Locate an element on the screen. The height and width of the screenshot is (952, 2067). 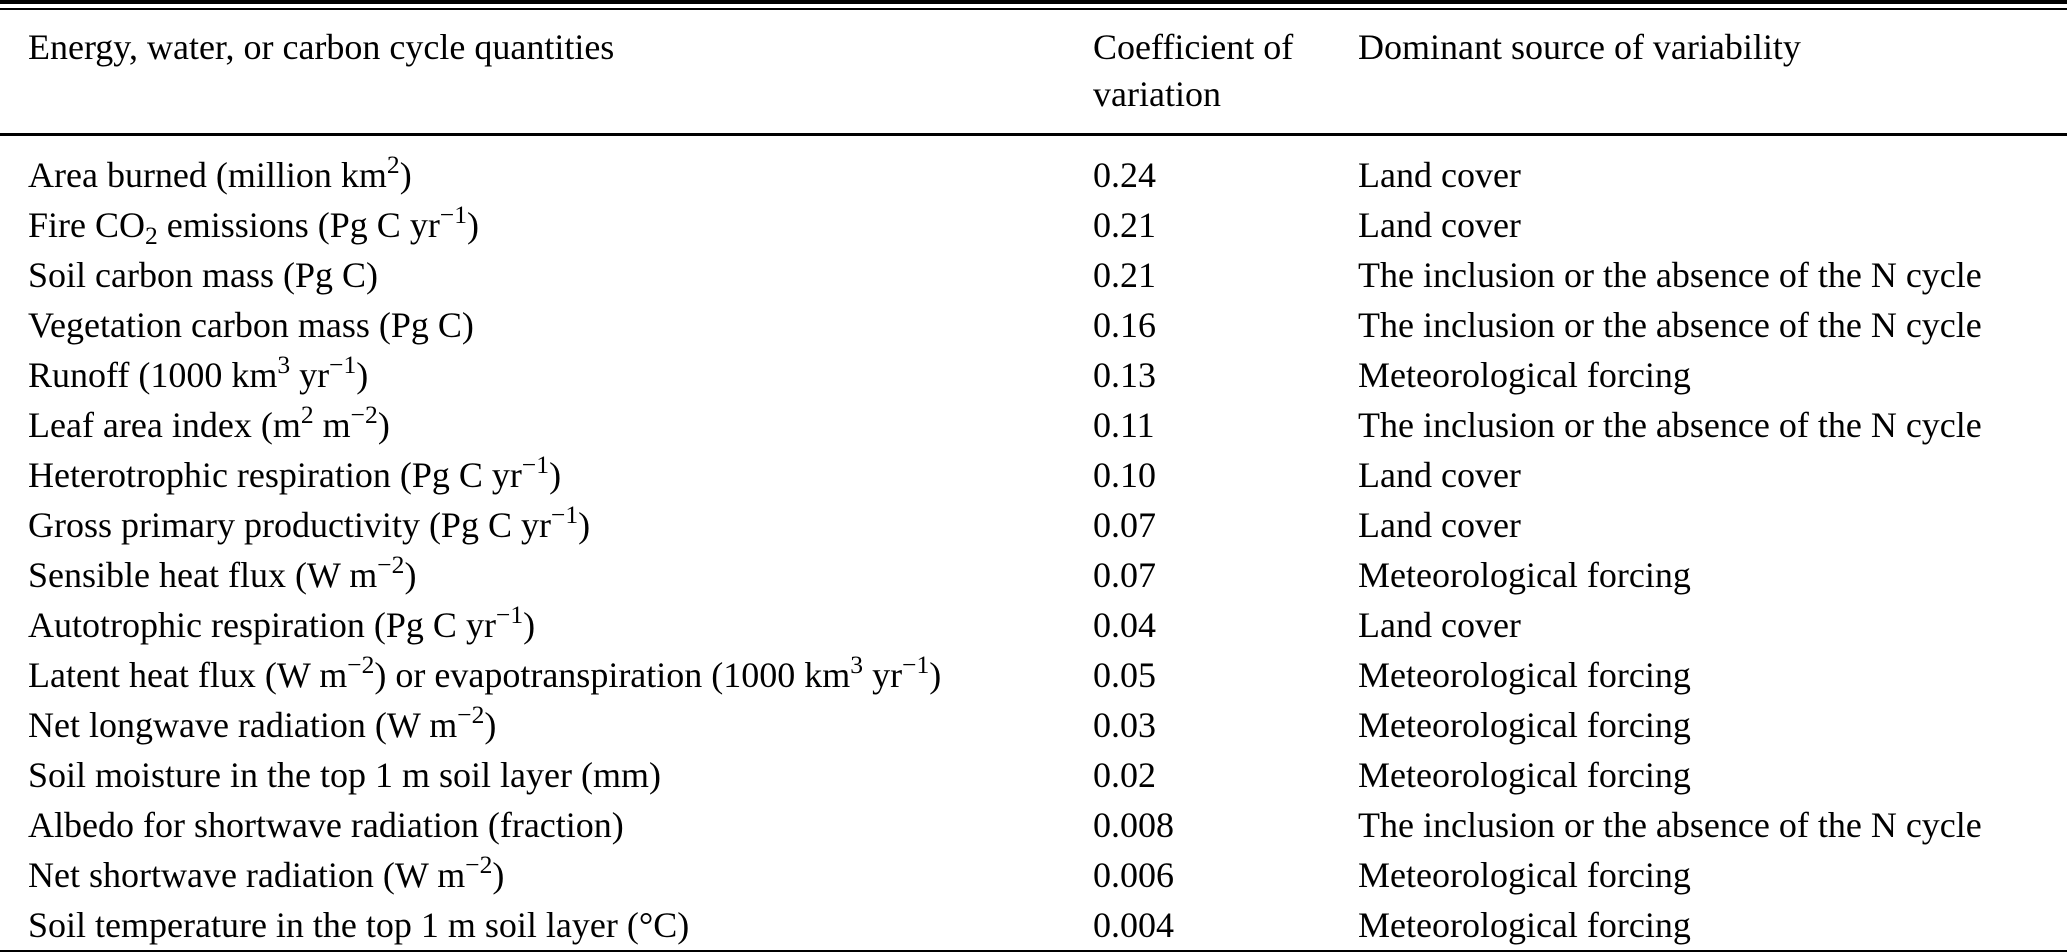
quantity-cell: Net longwave radiation (W m−2) is located at coordinates (262, 722).